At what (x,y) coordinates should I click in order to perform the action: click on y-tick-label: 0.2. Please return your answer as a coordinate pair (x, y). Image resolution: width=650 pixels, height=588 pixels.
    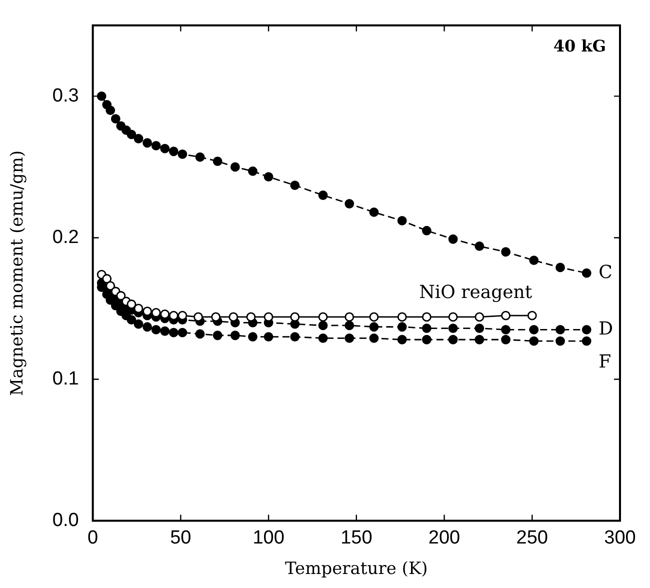
    Looking at the image, I should click on (65, 237).